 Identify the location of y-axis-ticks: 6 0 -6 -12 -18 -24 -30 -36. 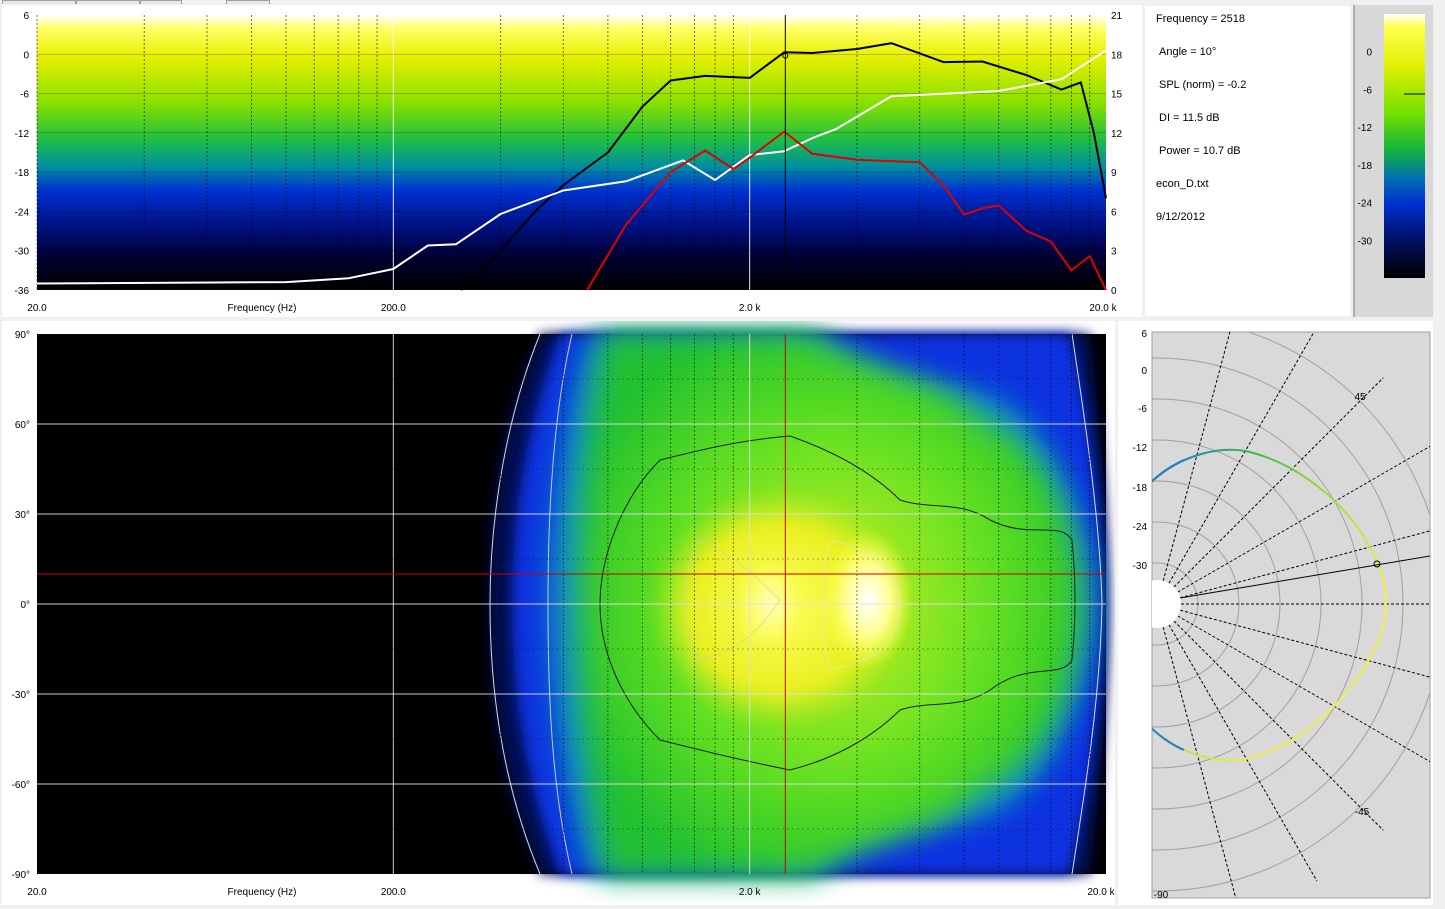
(22, 154).